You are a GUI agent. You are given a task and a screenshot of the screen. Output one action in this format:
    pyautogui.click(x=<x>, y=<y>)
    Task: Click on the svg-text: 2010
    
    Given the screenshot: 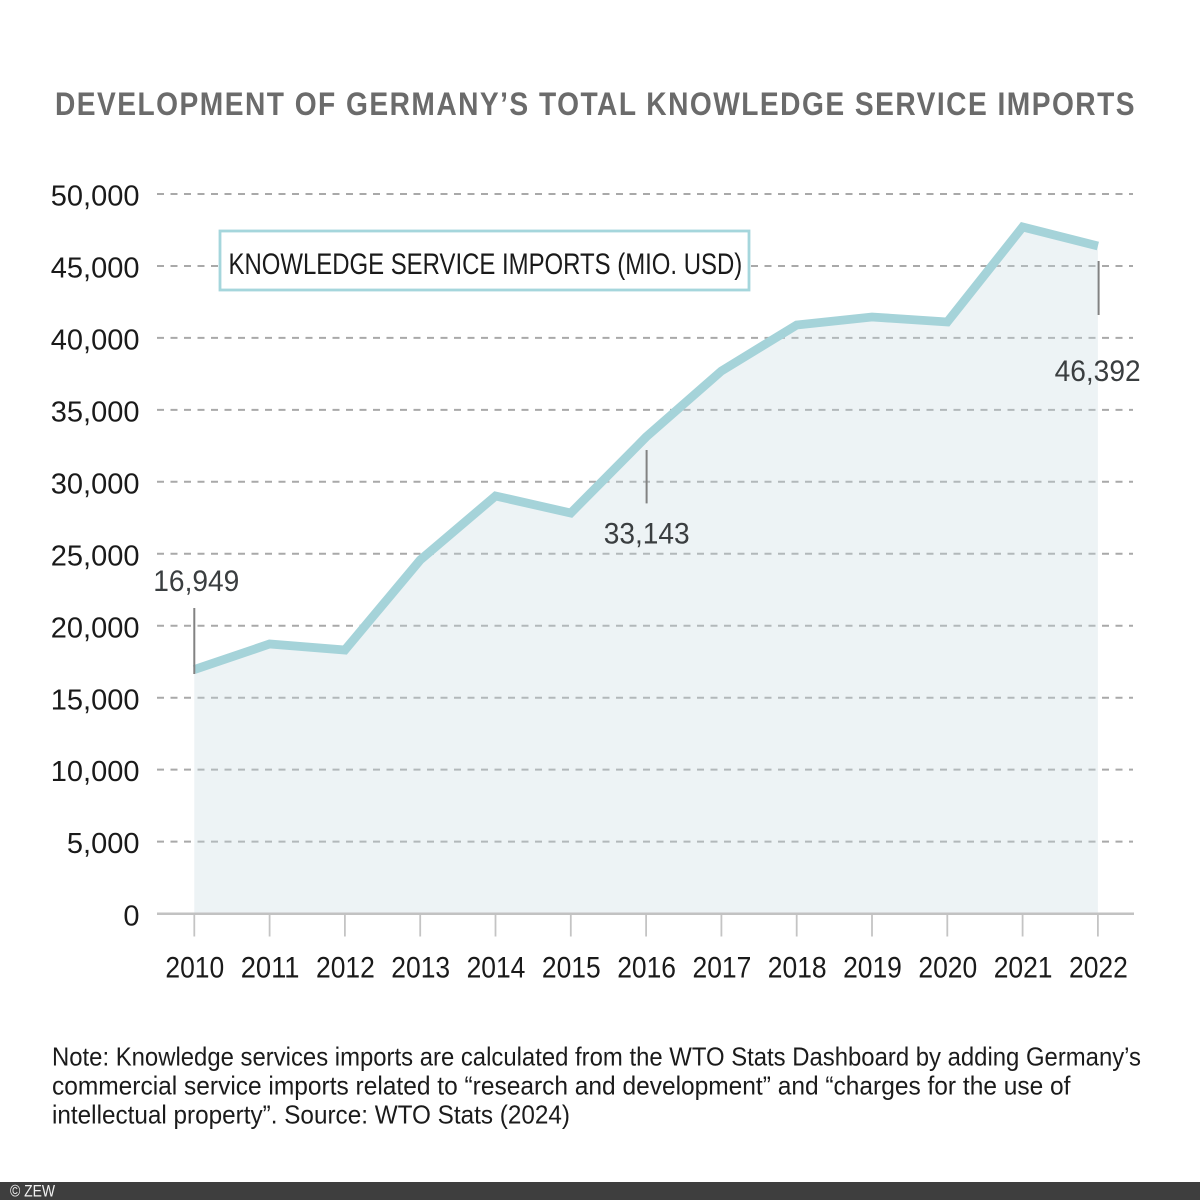 What is the action you would take?
    pyautogui.click(x=194, y=968)
    